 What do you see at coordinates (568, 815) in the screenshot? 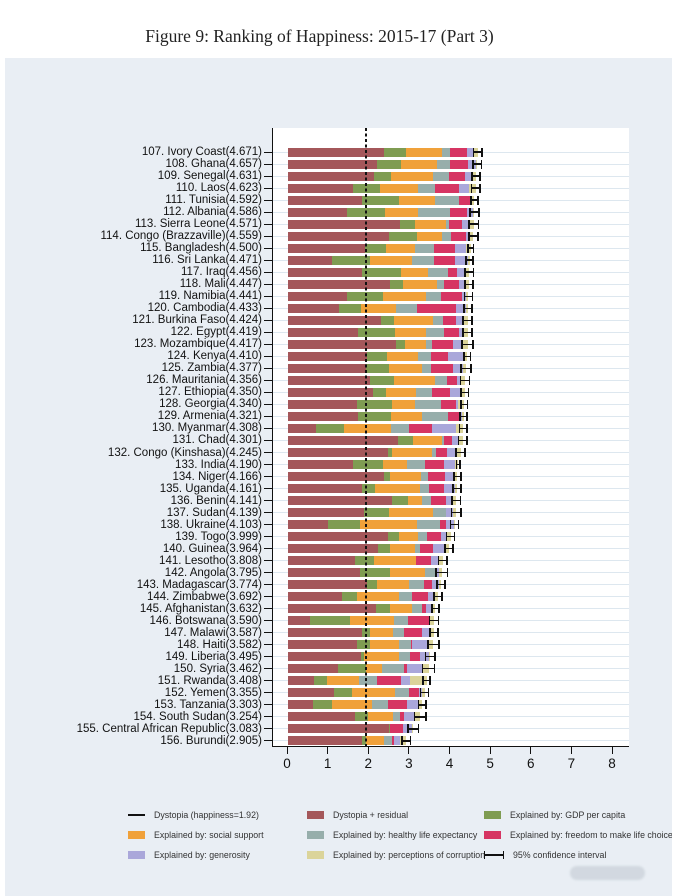
I see `legend-label: Explained by: GDP per capita` at bounding box center [568, 815].